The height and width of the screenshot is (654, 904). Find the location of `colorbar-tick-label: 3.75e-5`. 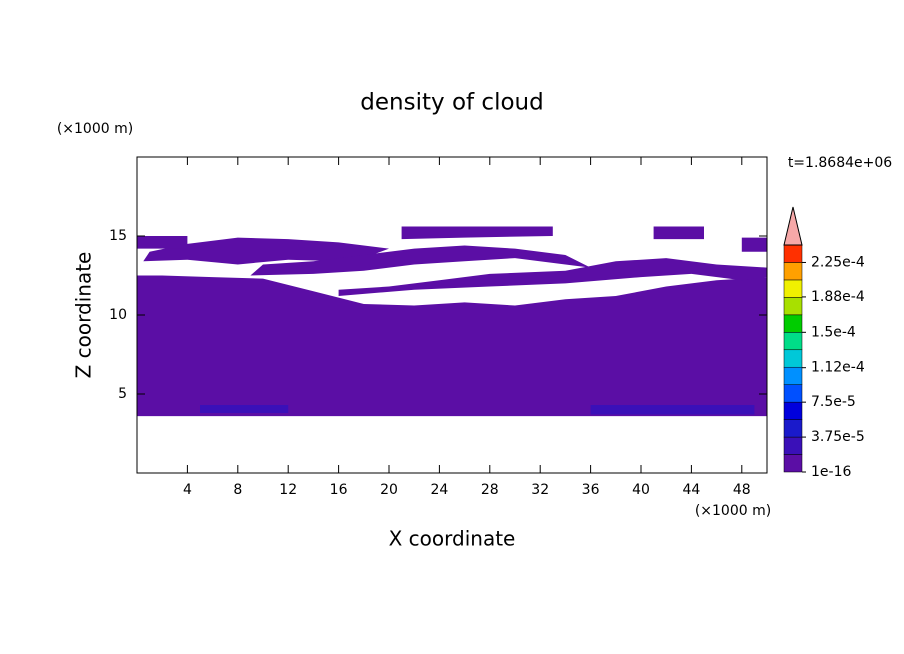

colorbar-tick-label: 3.75e-5 is located at coordinates (838, 437).